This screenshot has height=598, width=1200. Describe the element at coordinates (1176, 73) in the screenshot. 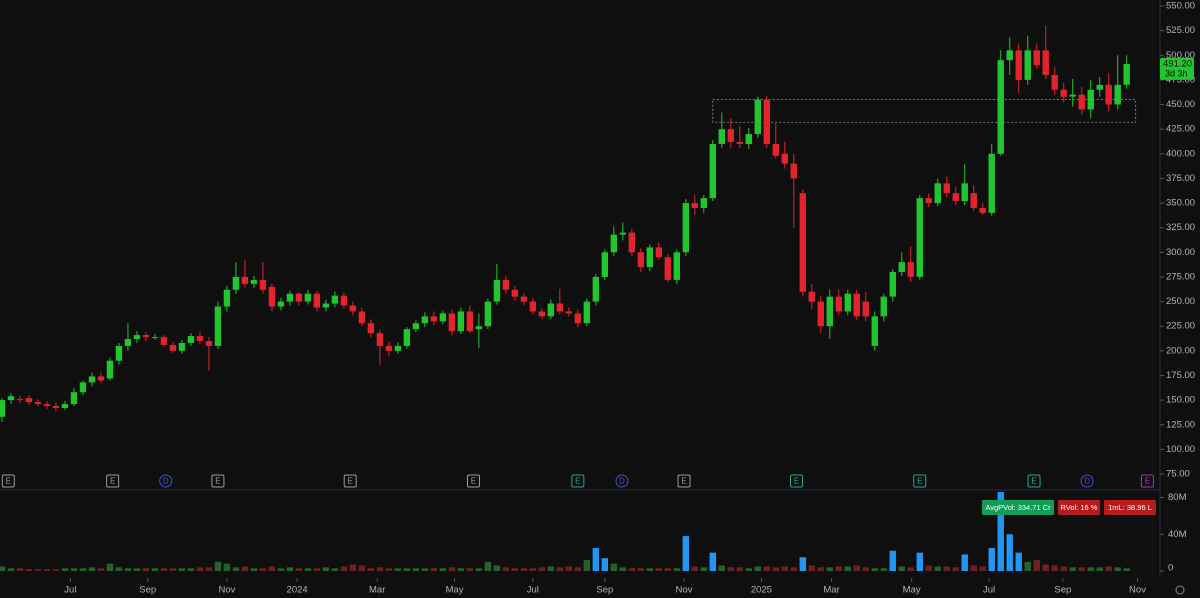

I see `countdown: 3d 3h` at that location.